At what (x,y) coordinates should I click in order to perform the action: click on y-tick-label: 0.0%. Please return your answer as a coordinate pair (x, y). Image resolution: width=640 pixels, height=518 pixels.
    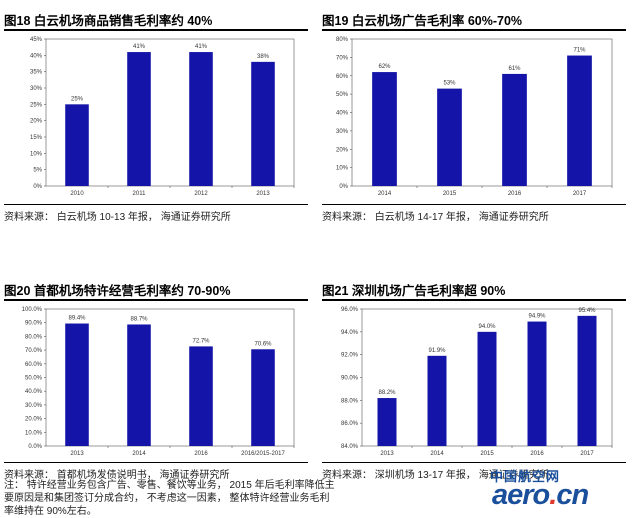
    Looking at the image, I should click on (35, 447).